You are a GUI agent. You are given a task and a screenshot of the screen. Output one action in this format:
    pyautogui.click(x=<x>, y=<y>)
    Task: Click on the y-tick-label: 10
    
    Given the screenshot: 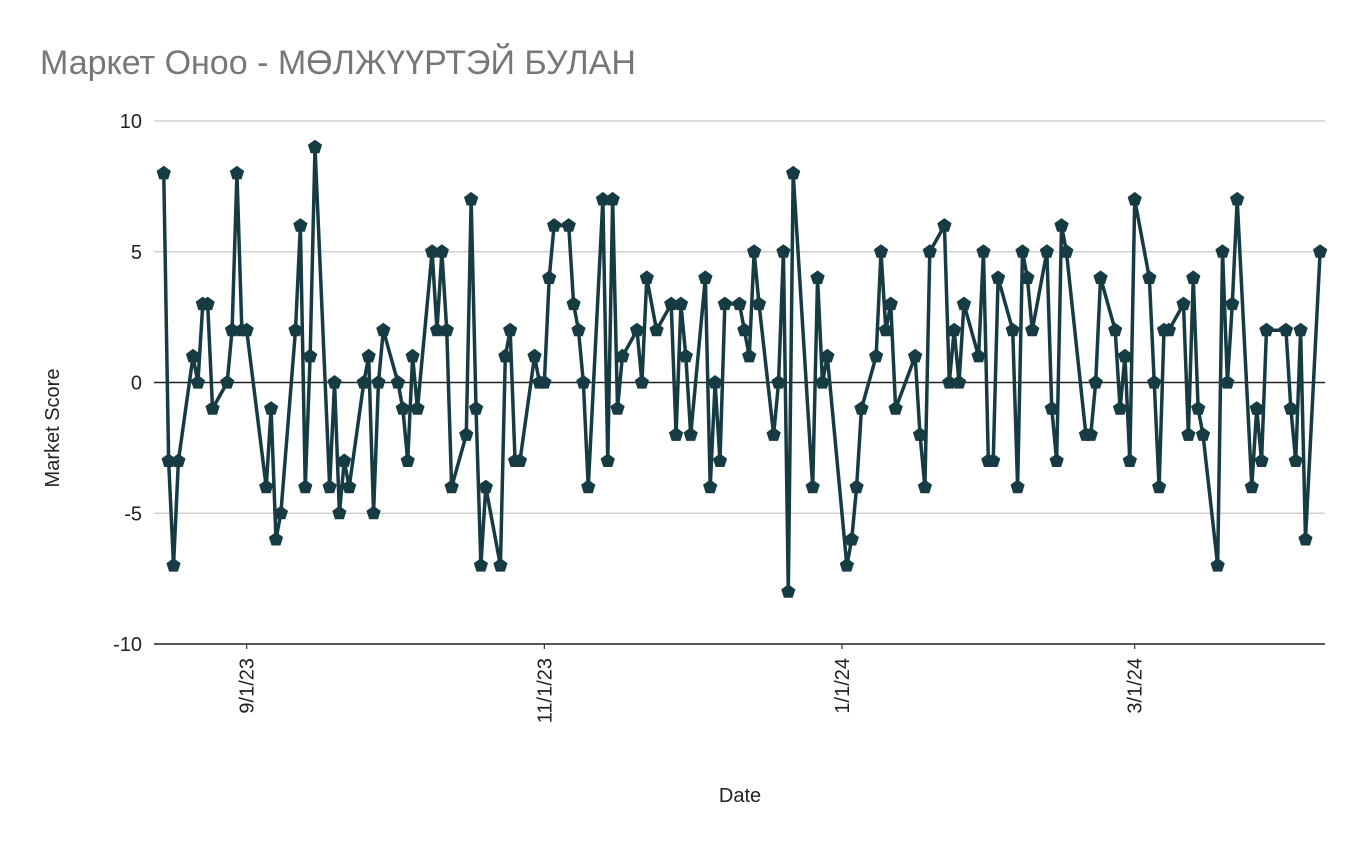 What is the action you would take?
    pyautogui.click(x=131, y=122)
    